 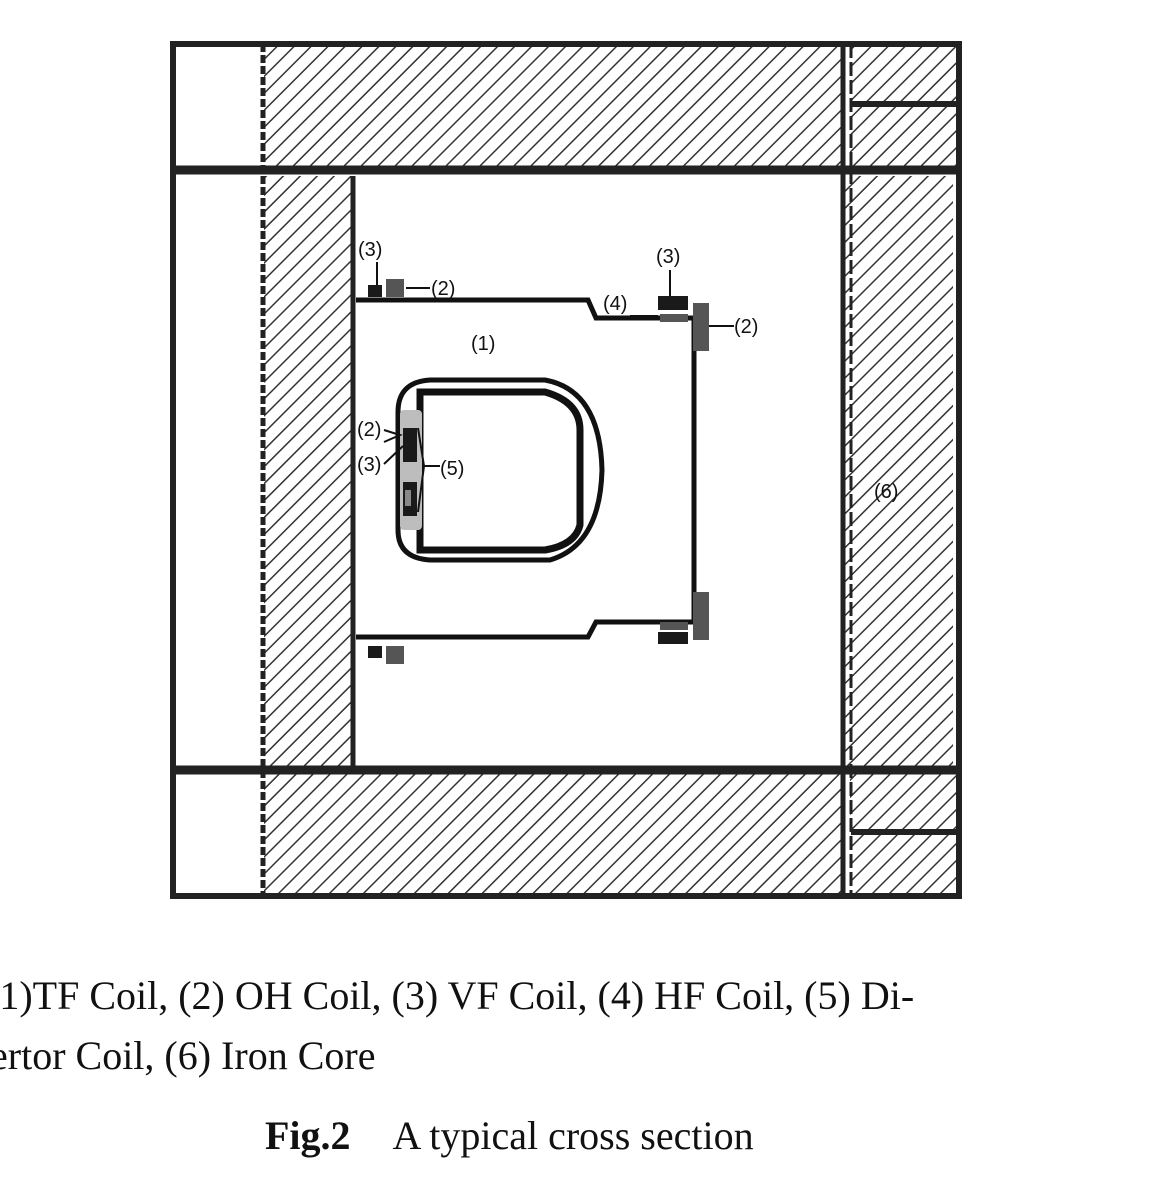 I want to click on vf-coil-bottom-right, so click(x=673, y=638).